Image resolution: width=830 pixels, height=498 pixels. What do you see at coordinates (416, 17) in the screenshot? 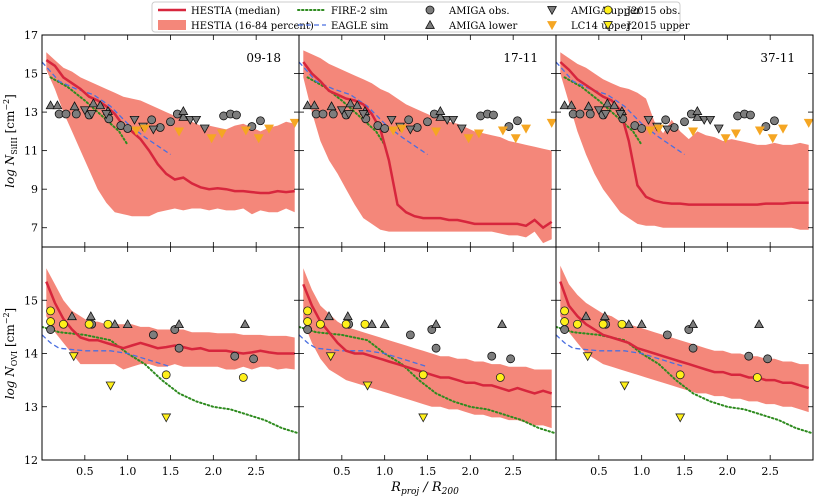
I see `legend-box` at bounding box center [416, 17].